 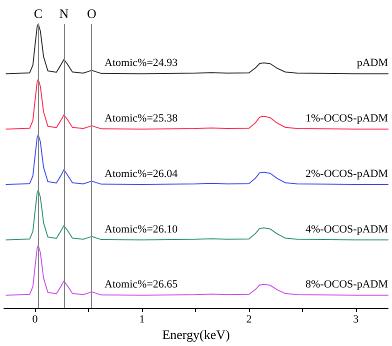 I want to click on ref-line-label: C, so click(x=38, y=13).